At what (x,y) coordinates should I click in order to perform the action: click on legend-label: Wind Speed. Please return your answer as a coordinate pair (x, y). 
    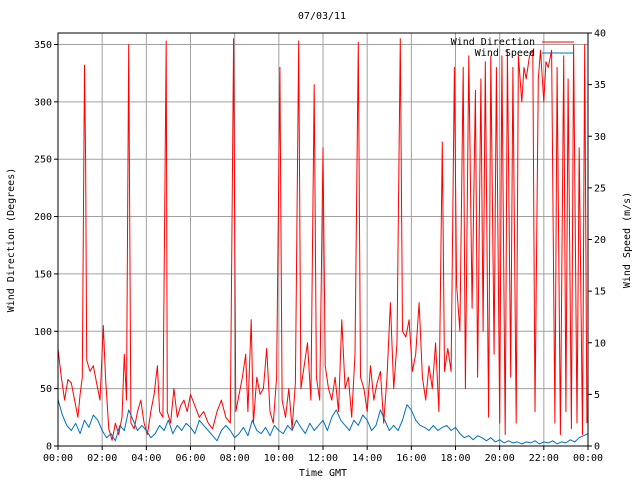
    Looking at the image, I should click on (505, 53).